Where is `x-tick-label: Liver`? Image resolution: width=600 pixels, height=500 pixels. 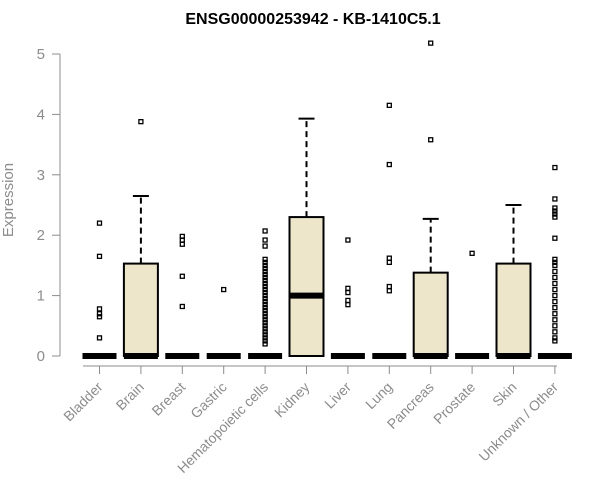
x-tick-label: Liver is located at coordinates (337, 395).